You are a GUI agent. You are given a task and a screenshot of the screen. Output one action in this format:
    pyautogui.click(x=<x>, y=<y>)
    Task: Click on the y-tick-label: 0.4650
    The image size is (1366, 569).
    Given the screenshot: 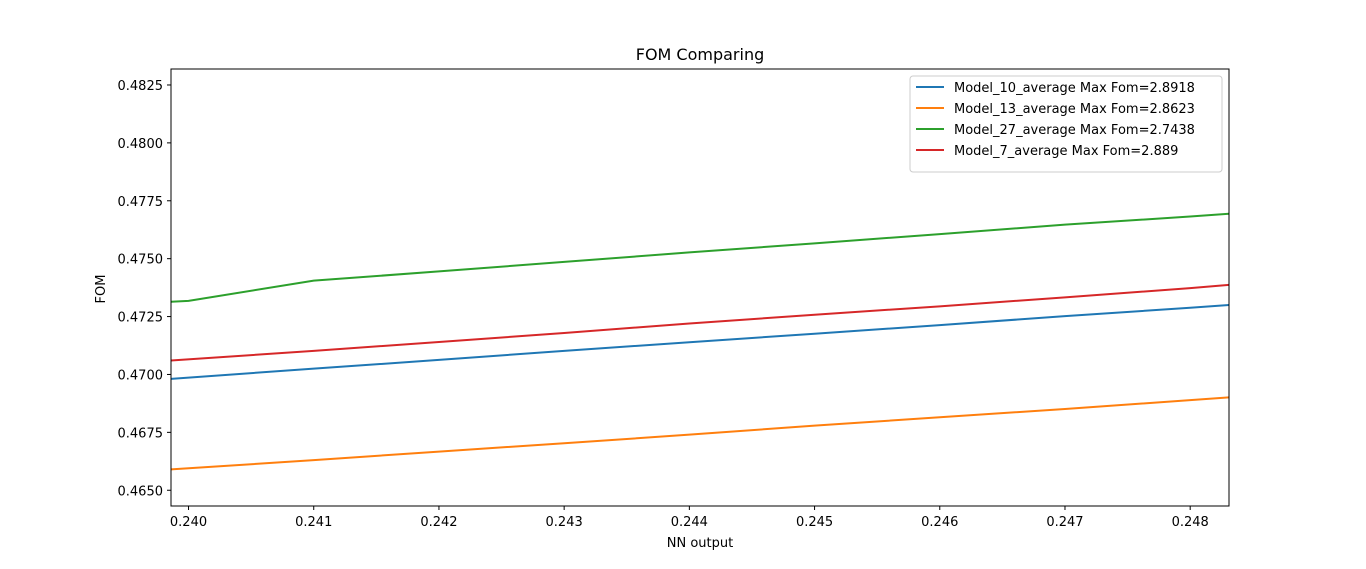 What is the action you would take?
    pyautogui.click(x=141, y=491)
    